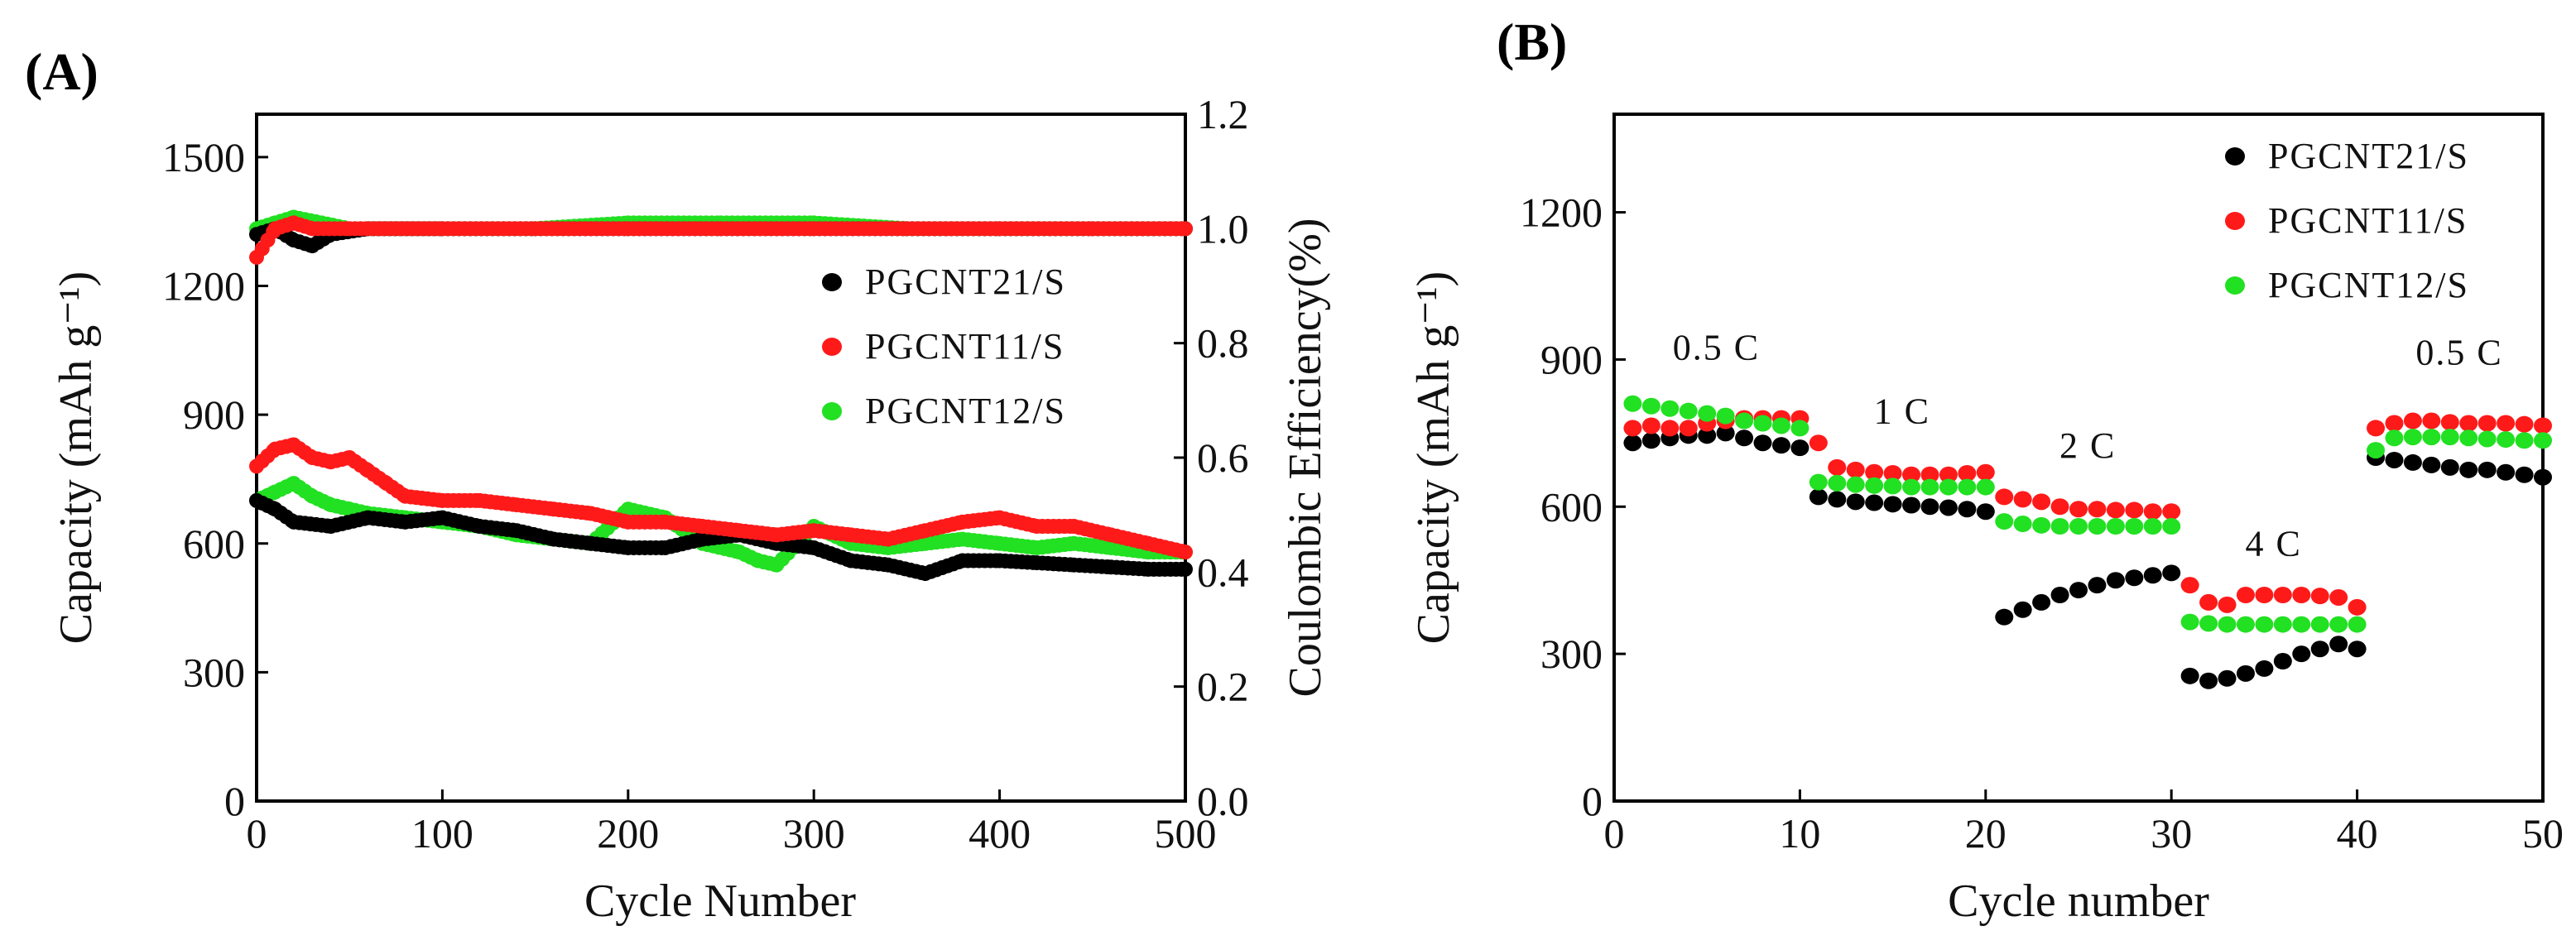 This screenshot has height=950, width=2576. What do you see at coordinates (1614, 833) in the screenshot?
I see `panel-b-x-tick-label: 0` at bounding box center [1614, 833].